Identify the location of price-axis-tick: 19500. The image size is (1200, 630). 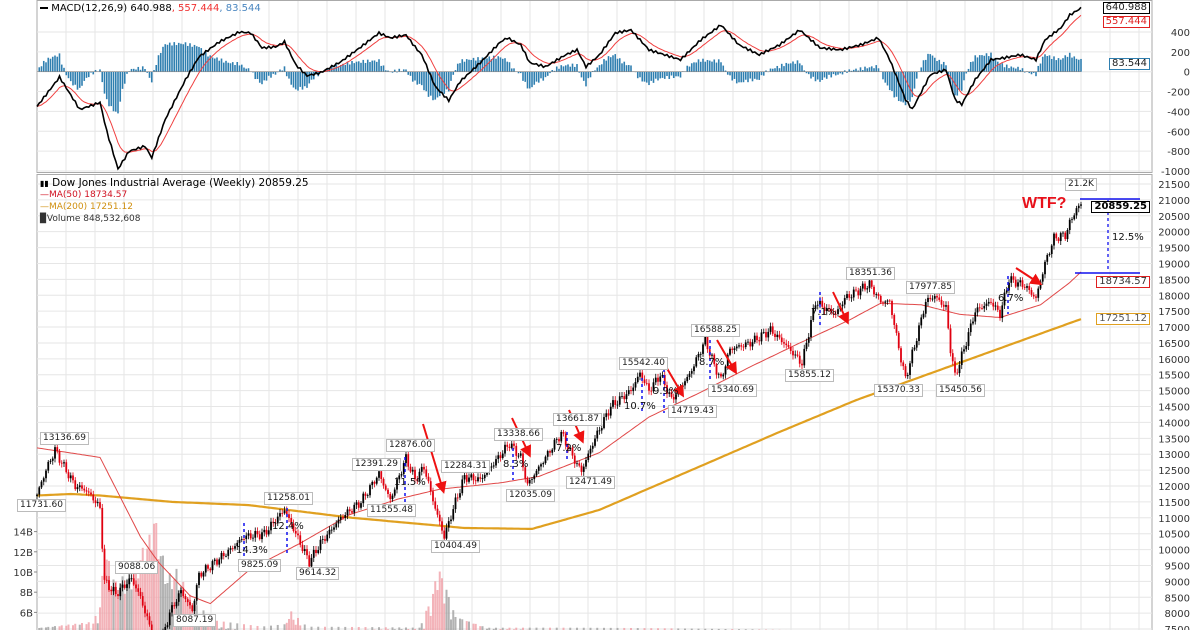
(1174, 249).